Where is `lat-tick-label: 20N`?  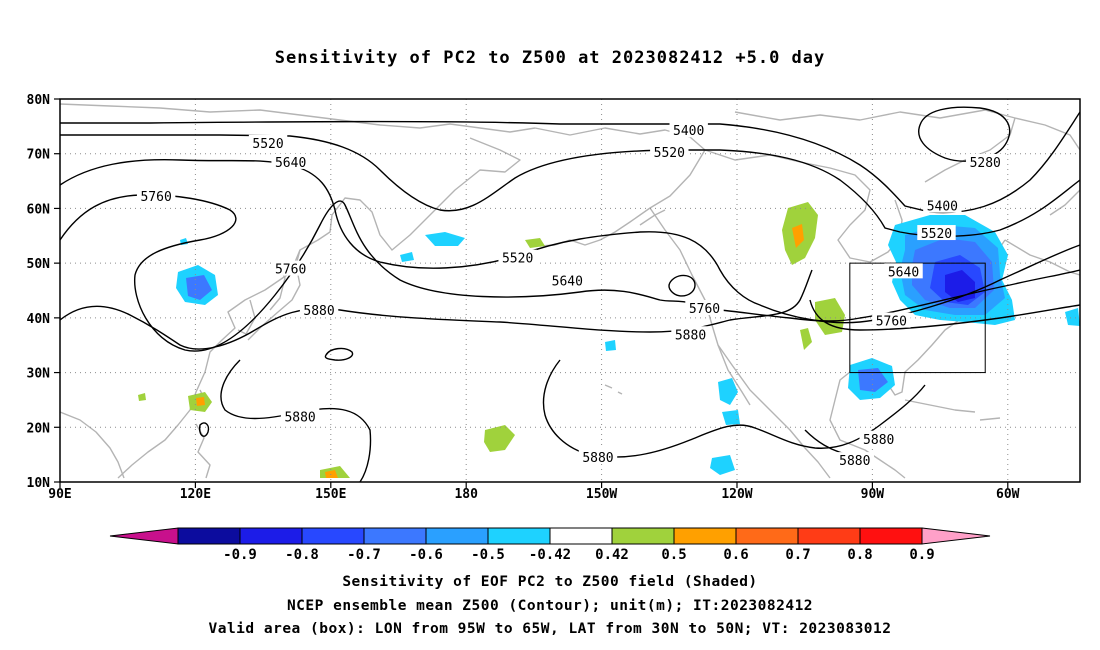
lat-tick-label: 20N is located at coordinates (39, 428).